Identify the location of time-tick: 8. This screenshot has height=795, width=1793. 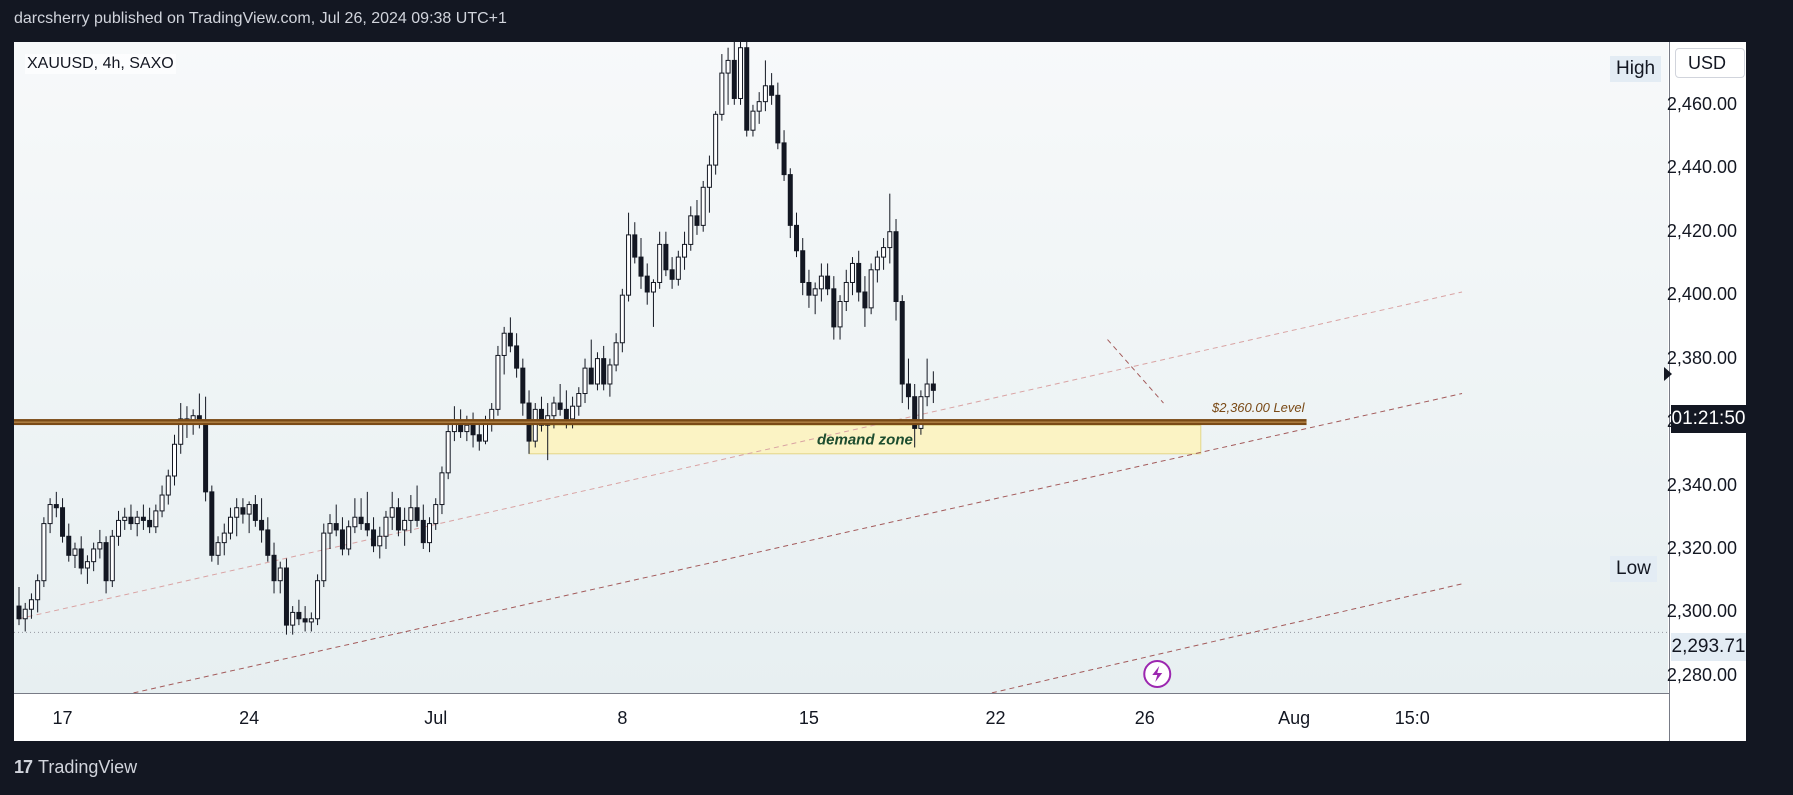
(622, 718).